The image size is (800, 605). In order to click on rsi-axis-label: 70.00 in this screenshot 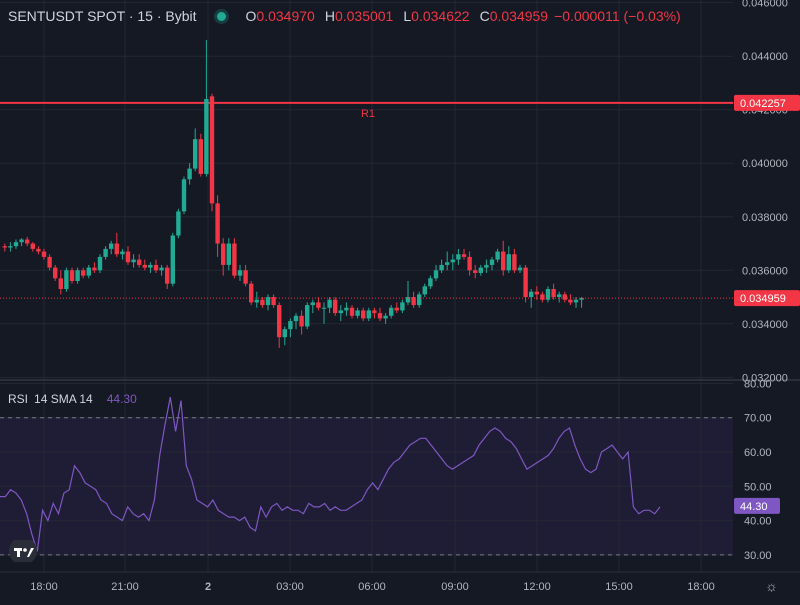, I will do `click(758, 419)`.